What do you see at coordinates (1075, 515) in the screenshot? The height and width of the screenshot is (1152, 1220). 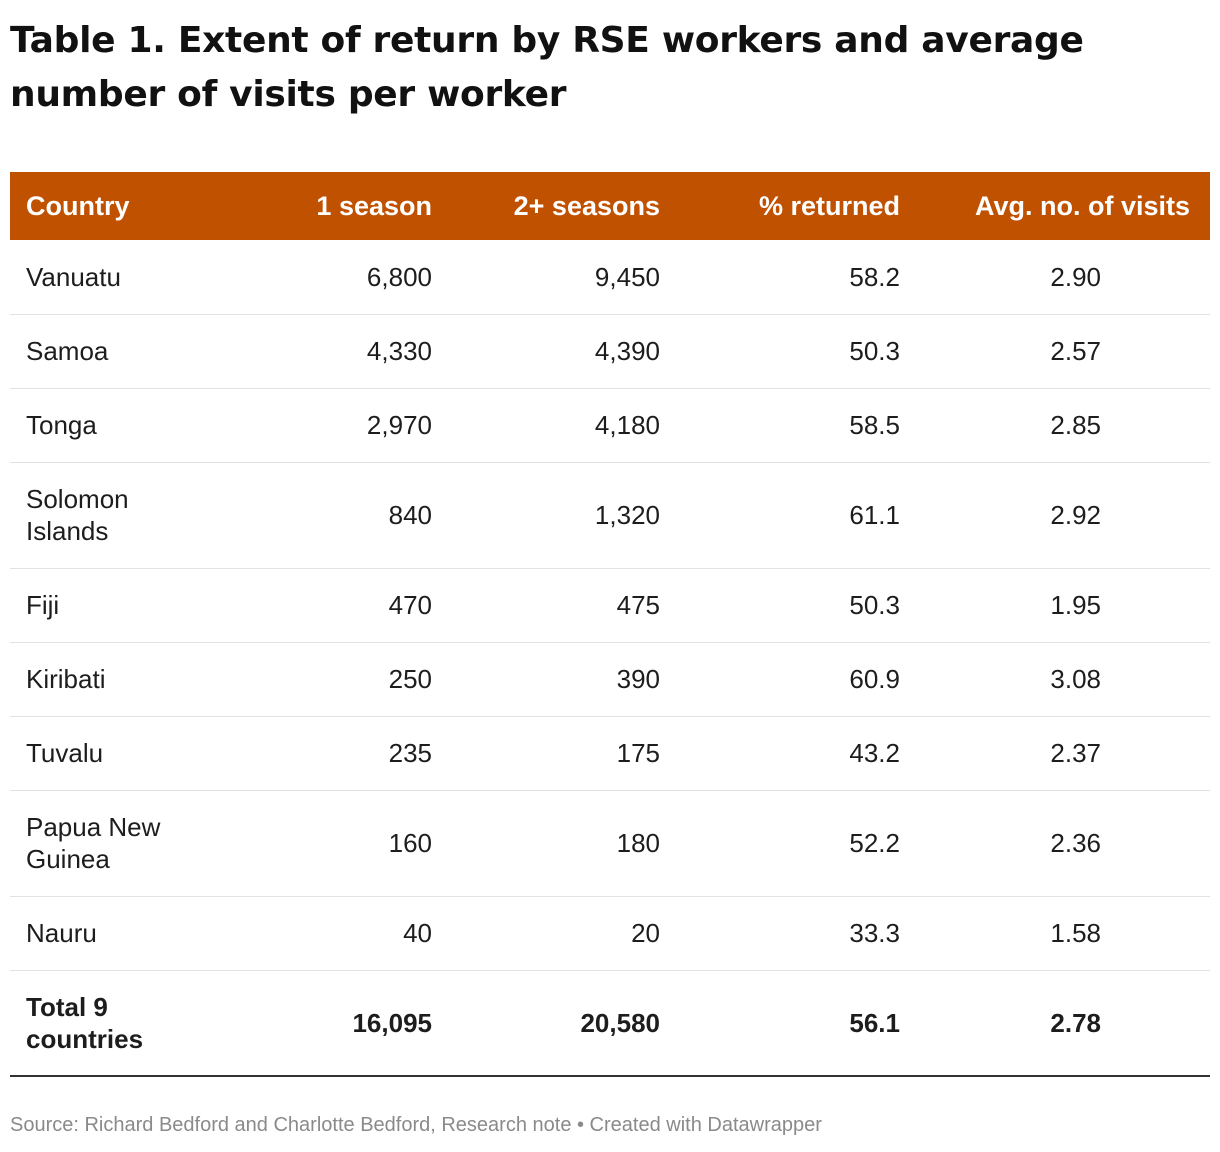 I see `cell-avg-visits: 2.92` at bounding box center [1075, 515].